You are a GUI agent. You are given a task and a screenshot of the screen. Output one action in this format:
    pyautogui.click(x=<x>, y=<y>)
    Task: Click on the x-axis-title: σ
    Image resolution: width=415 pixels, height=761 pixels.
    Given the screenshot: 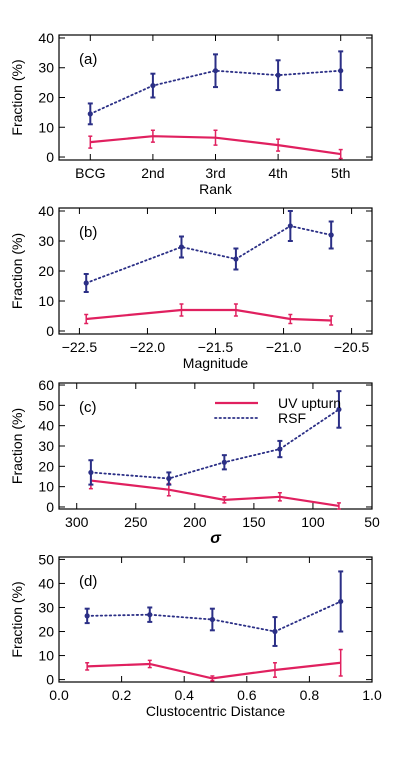 What is the action you would take?
    pyautogui.click(x=216, y=538)
    